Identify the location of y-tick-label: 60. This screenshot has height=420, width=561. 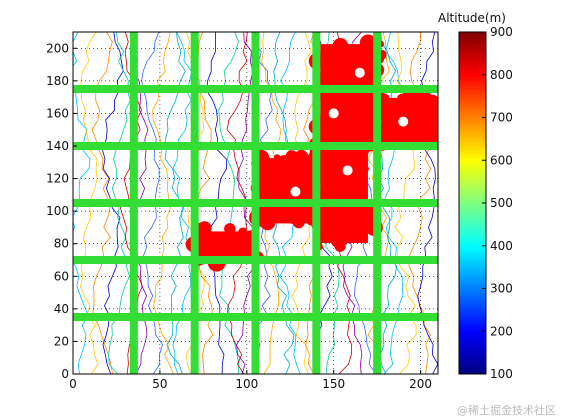
(61, 276).